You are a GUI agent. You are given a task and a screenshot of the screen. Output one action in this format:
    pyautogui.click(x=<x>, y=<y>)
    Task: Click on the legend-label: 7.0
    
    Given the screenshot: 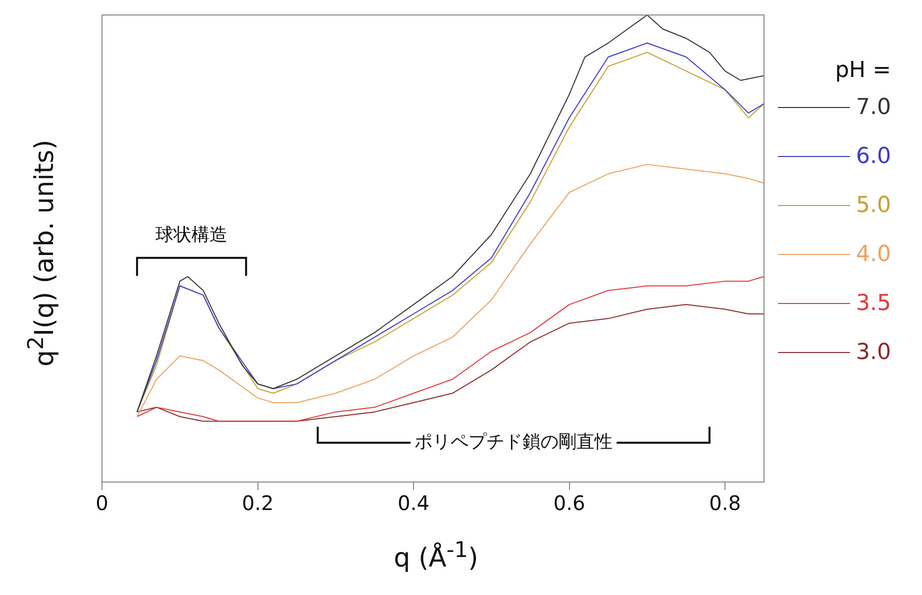 What is the action you would take?
    pyautogui.click(x=873, y=107)
    